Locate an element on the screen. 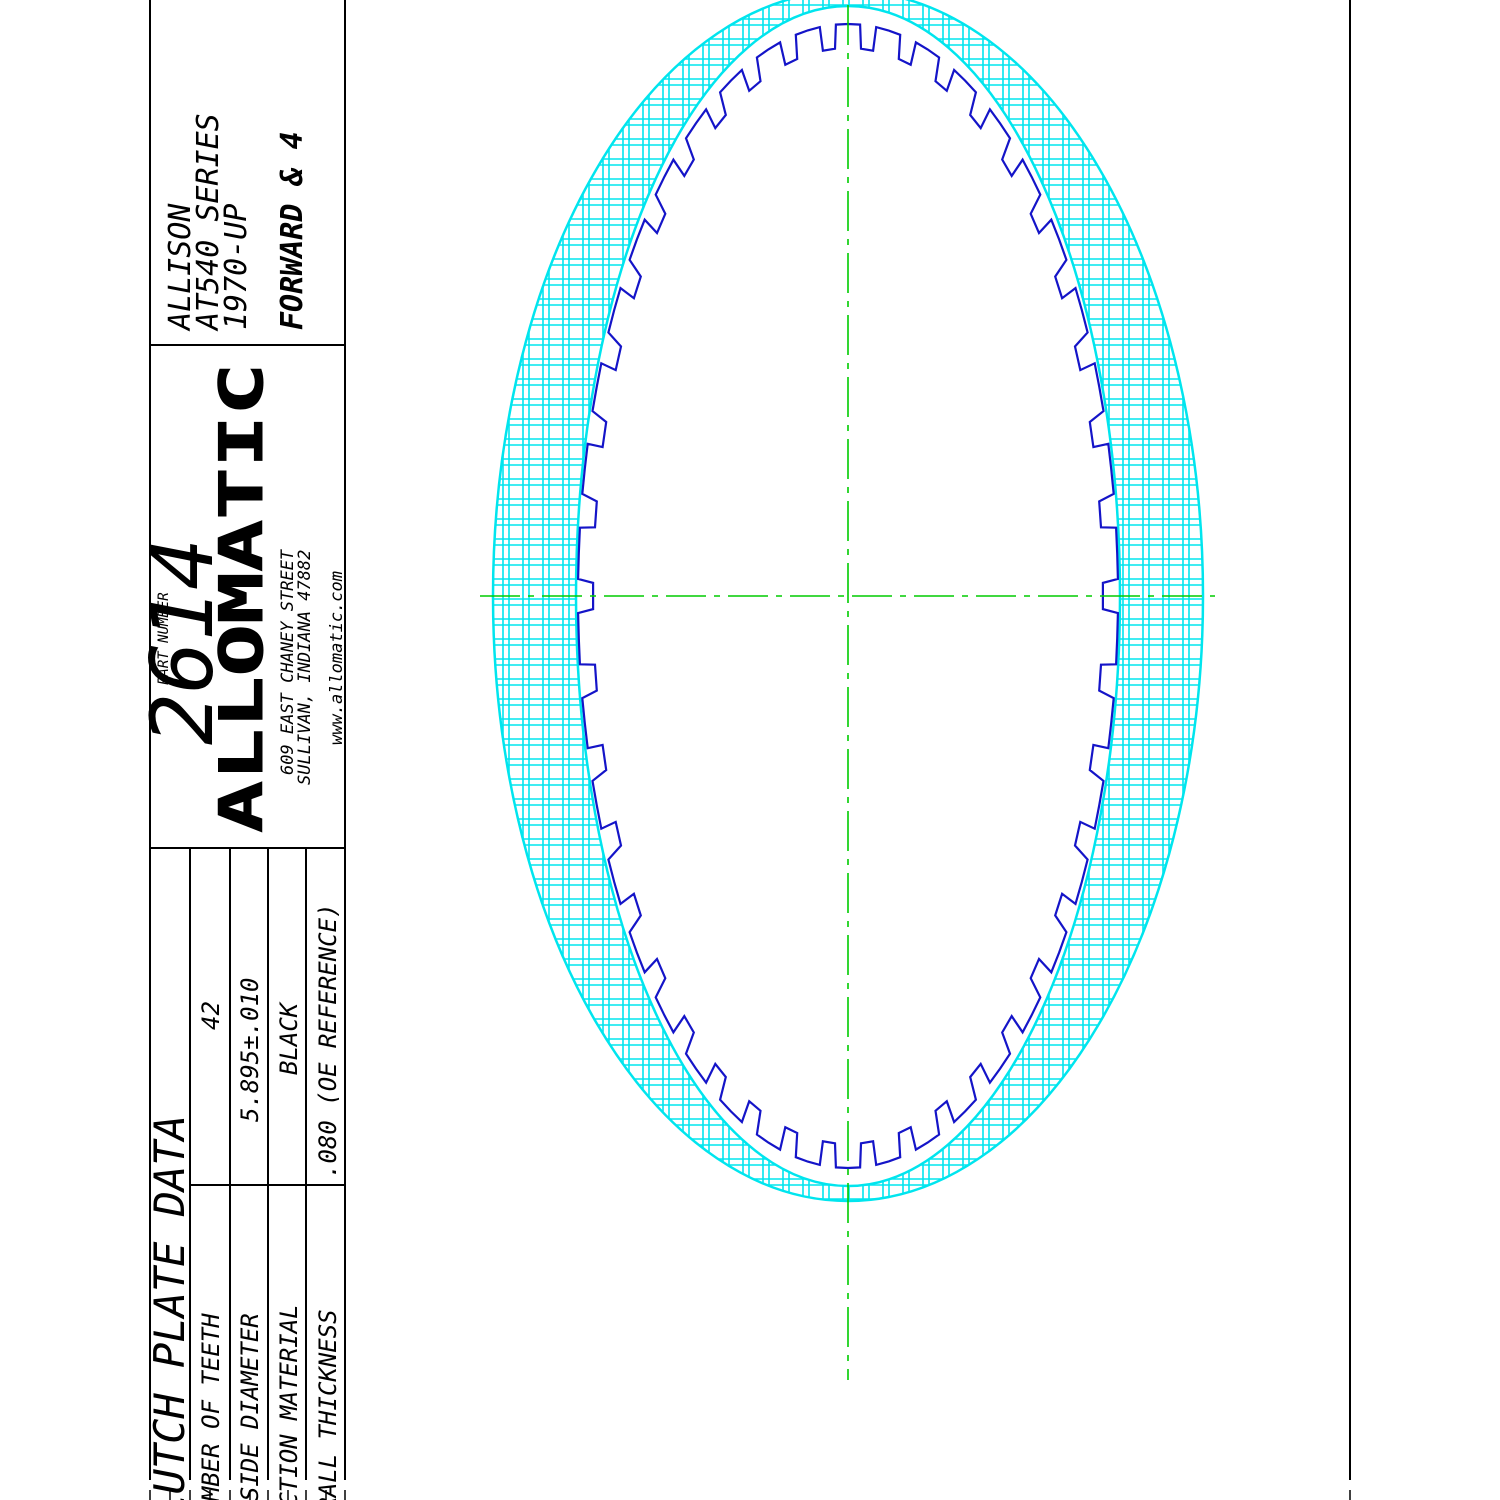 The width and height of the screenshot is (1500, 1500). part-number-label: PART NUMBER is located at coordinates (164, 638).